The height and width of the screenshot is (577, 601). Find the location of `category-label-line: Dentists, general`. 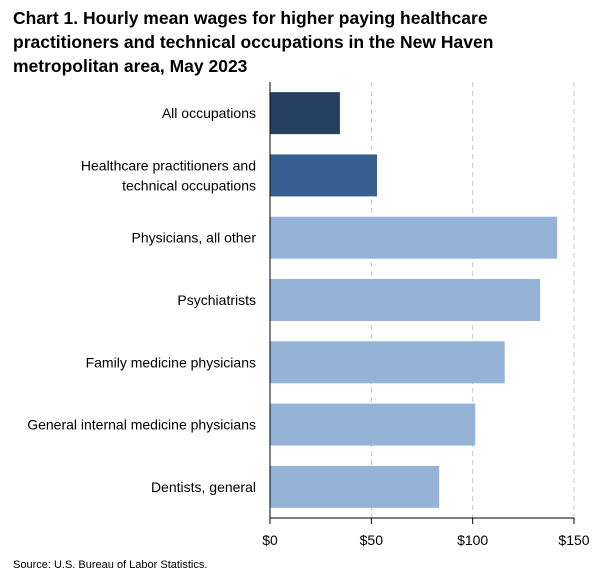

category-label-line: Dentists, general is located at coordinates (203, 487).